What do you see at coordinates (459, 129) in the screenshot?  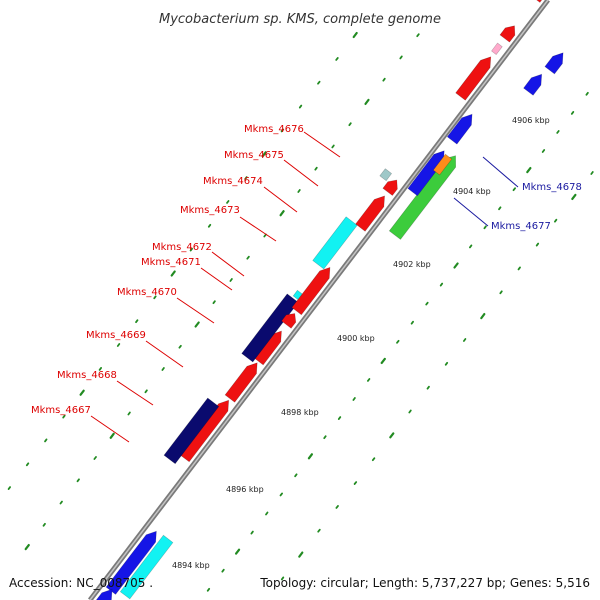 I see `gene-feature-mid-blue` at bounding box center [459, 129].